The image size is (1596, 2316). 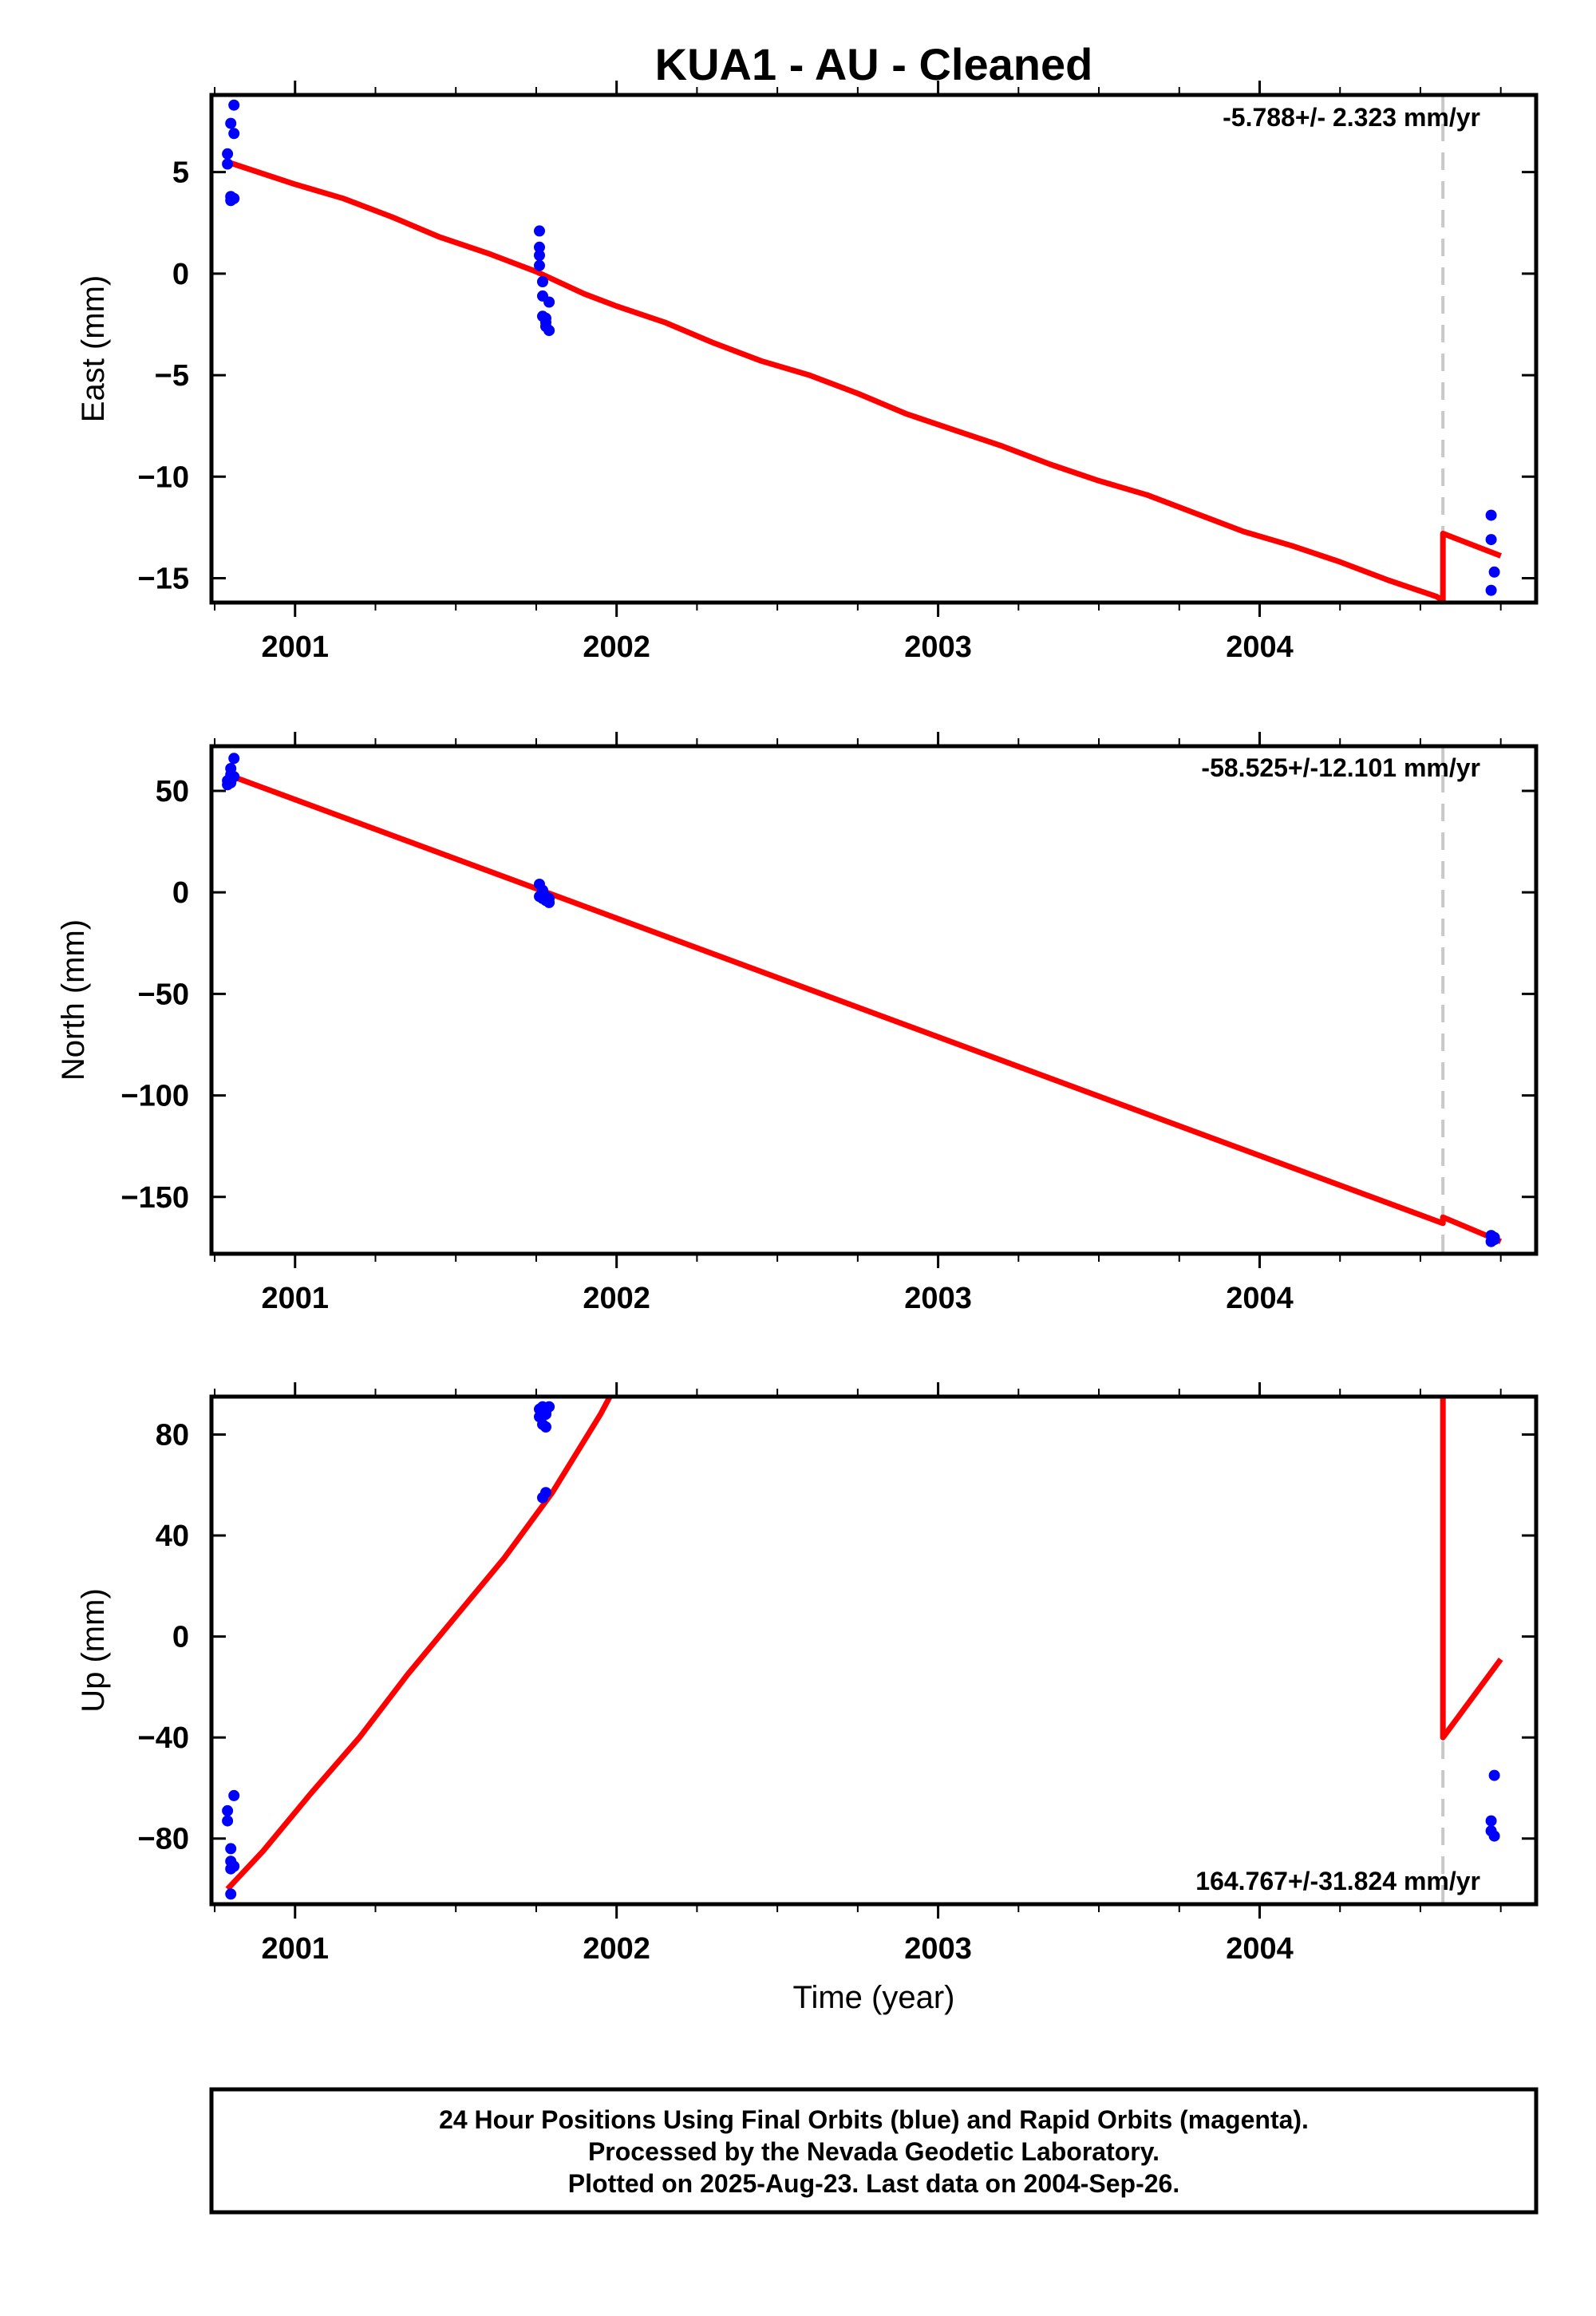 What do you see at coordinates (616, 1949) in the screenshot?
I see `up-xtick-label: 2002` at bounding box center [616, 1949].